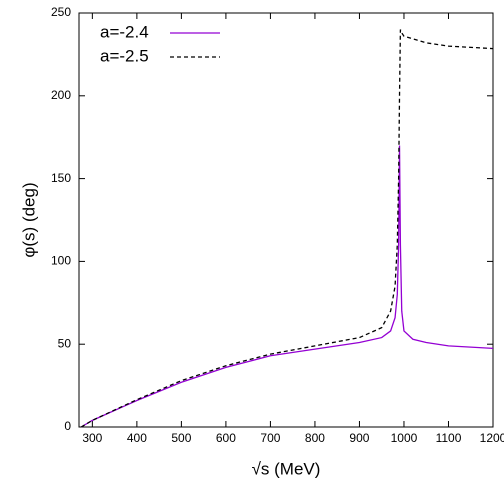 The image size is (504, 487). What do you see at coordinates (65, 343) in the screenshot?
I see `y-tick-label: 50` at bounding box center [65, 343].